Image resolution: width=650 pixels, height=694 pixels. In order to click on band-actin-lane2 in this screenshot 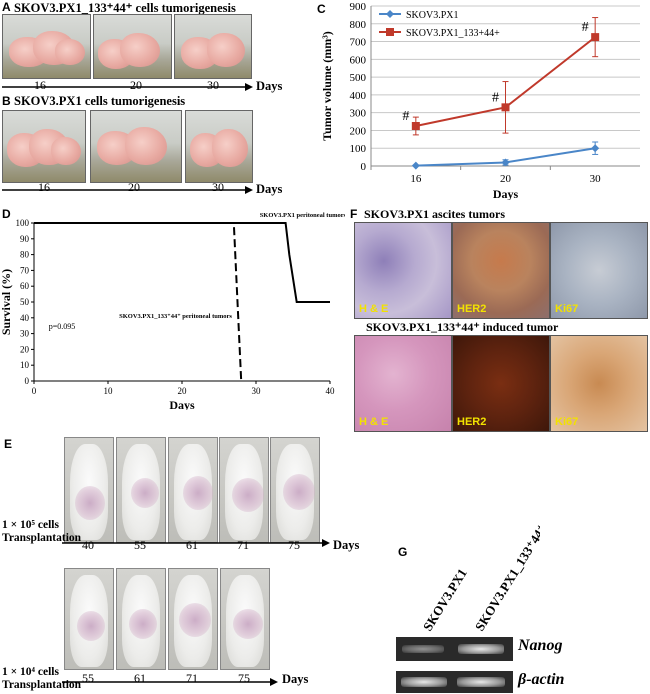, I will do `click(481, 682)`.